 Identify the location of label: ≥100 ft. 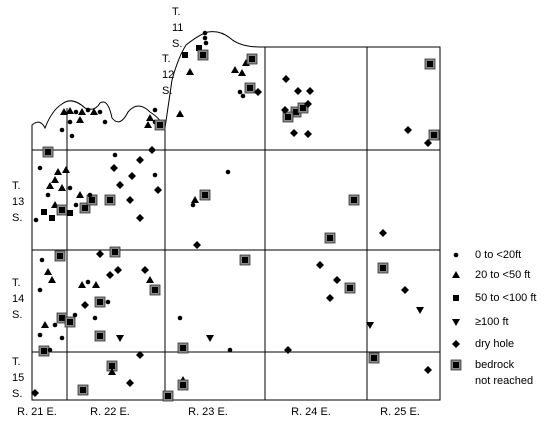
(492, 322).